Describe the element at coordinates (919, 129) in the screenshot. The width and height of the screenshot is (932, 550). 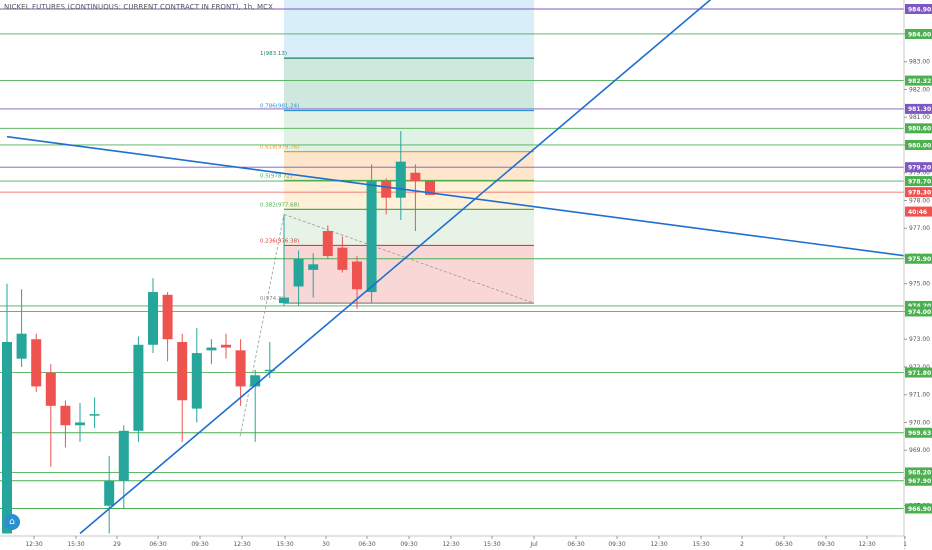
I see `price-label: 980.60` at that location.